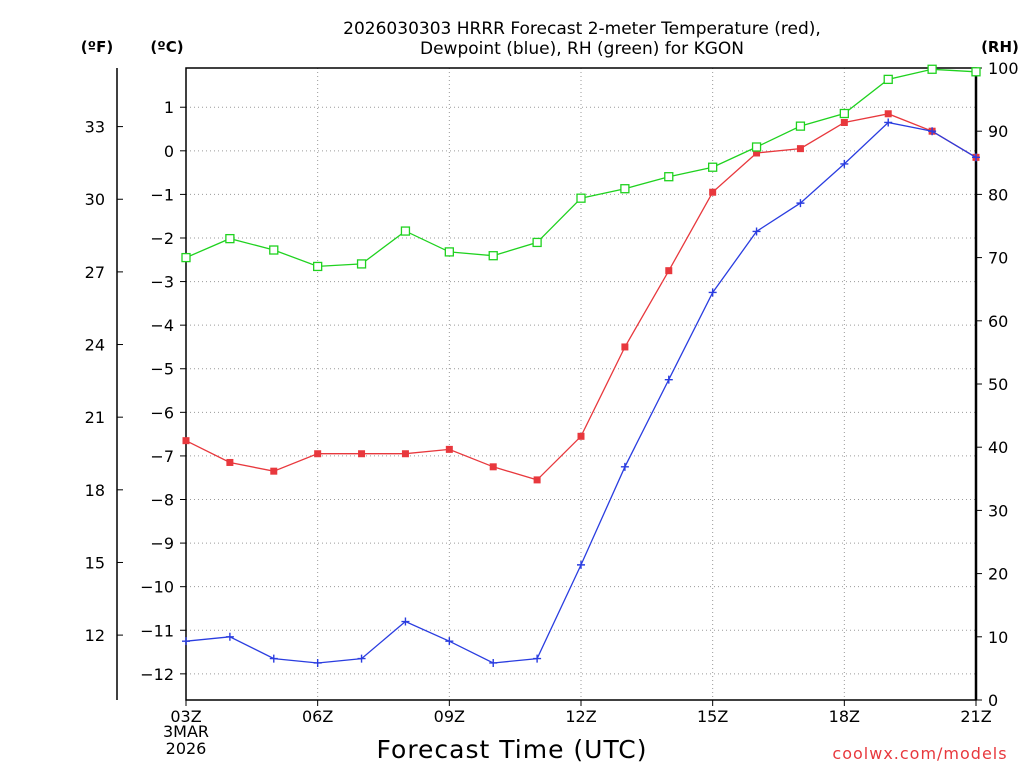  I want to click on celsius-tick-label: −9, so click(162, 543).